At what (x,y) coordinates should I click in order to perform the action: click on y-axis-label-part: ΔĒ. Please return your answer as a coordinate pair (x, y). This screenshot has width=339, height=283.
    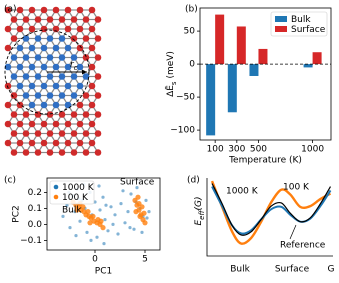
    Looking at the image, I should click on (170, 91).